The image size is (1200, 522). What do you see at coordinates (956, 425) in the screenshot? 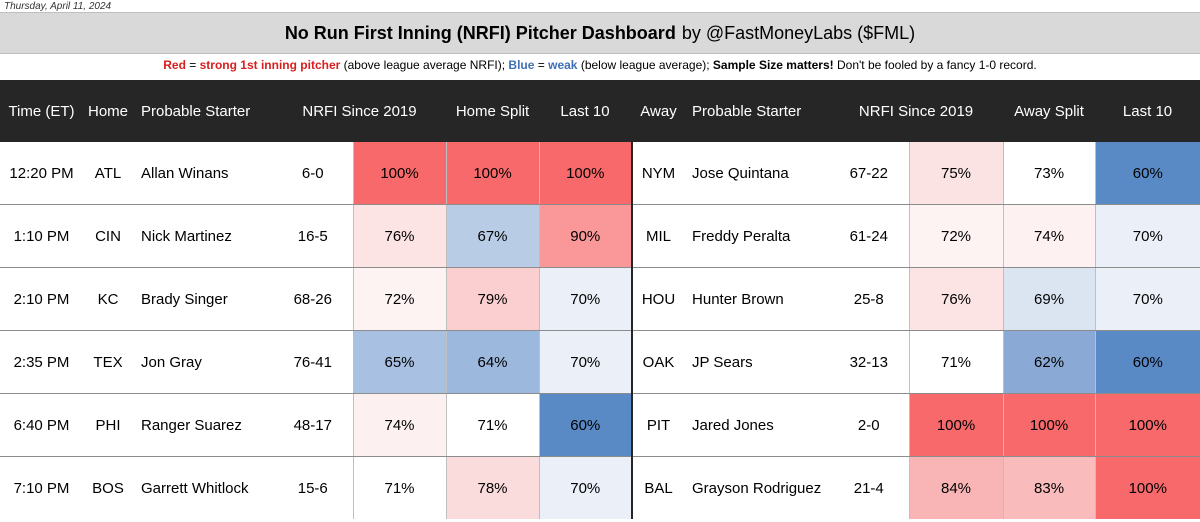
I see `away-nrfi-cell: 100%` at bounding box center [956, 425].